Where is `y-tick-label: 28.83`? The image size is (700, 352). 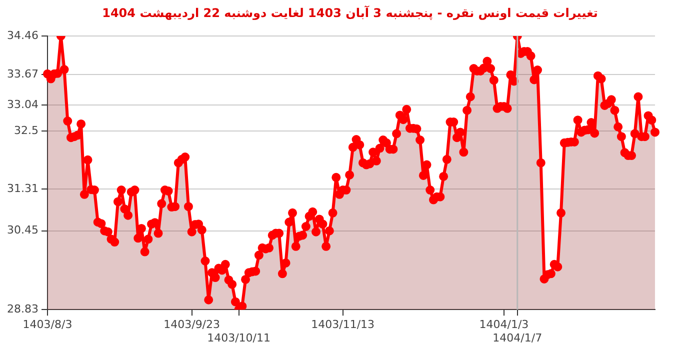 y-tick-label: 28.83 is located at coordinates (22, 309).